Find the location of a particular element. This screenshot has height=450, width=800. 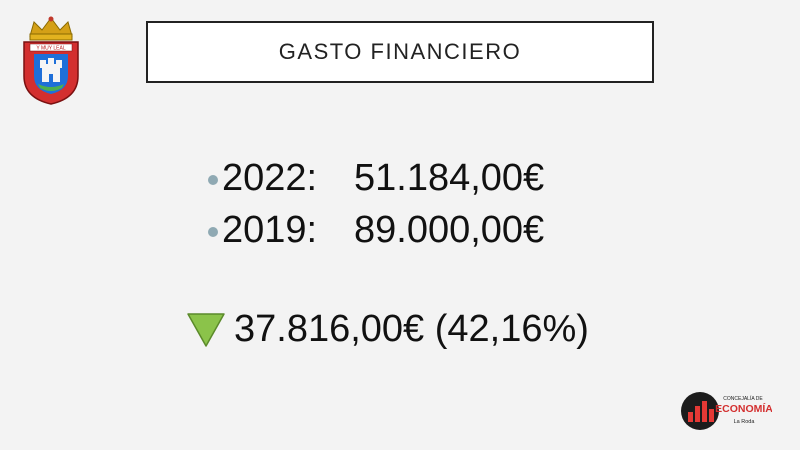

change-summary: 37.816,00€ (42,16%) is located at coordinates (387, 329).